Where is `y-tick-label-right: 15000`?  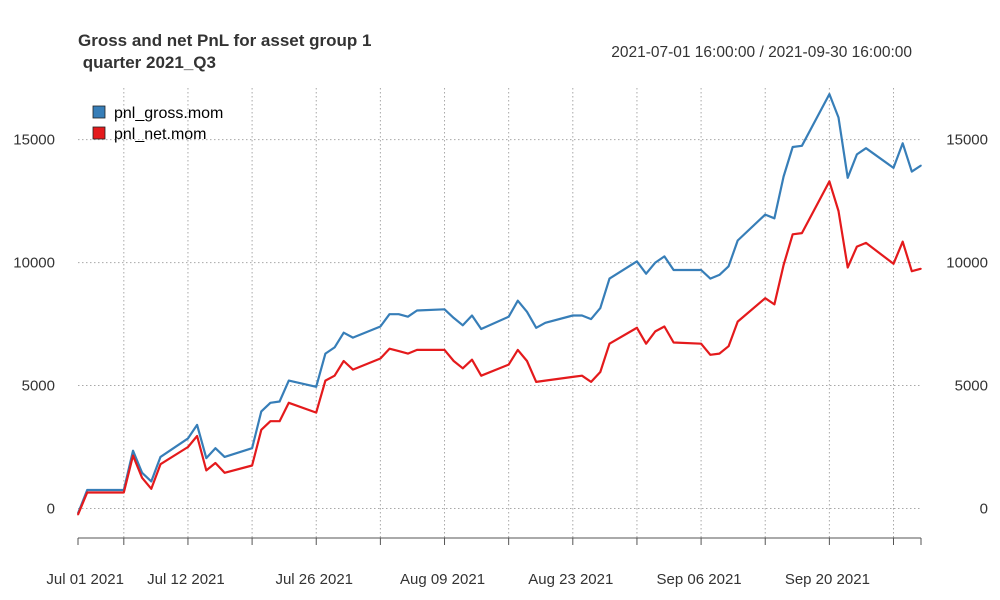
y-tick-label-right: 15000 is located at coordinates (967, 140).